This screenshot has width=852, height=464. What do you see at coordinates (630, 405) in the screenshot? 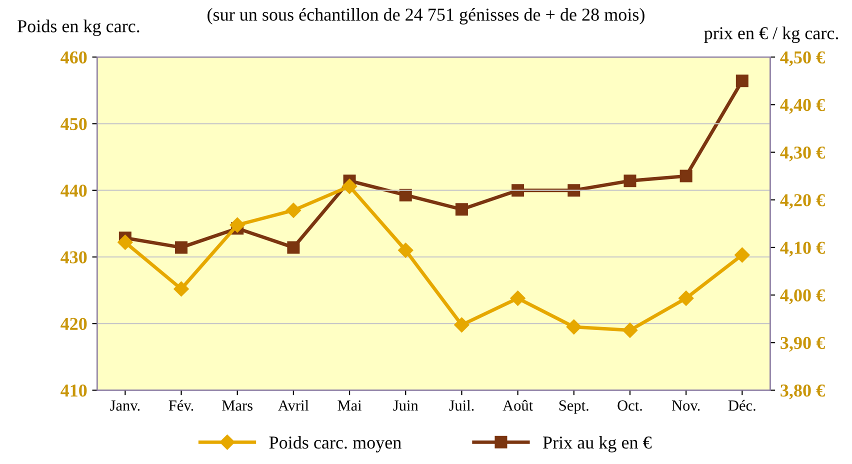
I see `x-tick-label: Oct.` at bounding box center [630, 405].